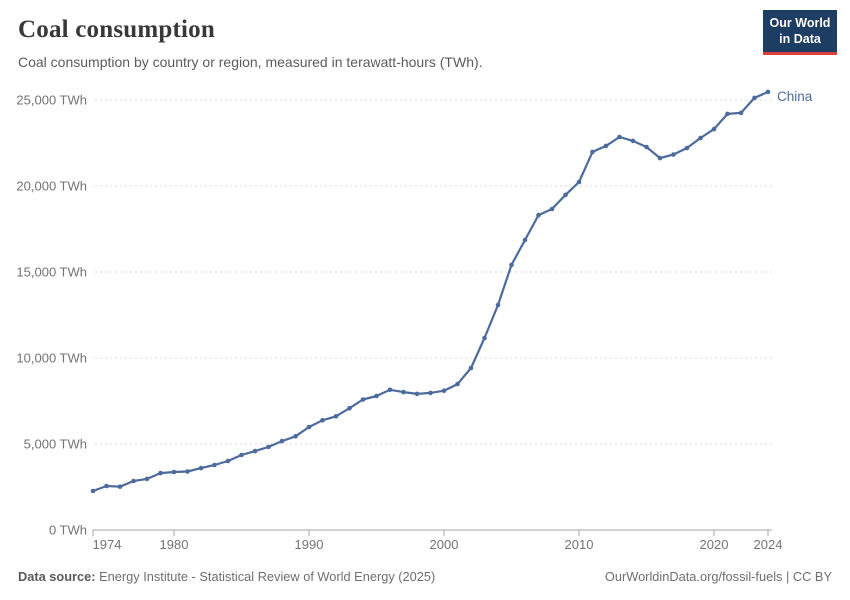 The height and width of the screenshot is (600, 850). Describe the element at coordinates (68, 530) in the screenshot. I see `y-tick-label: 0 TWh` at that location.